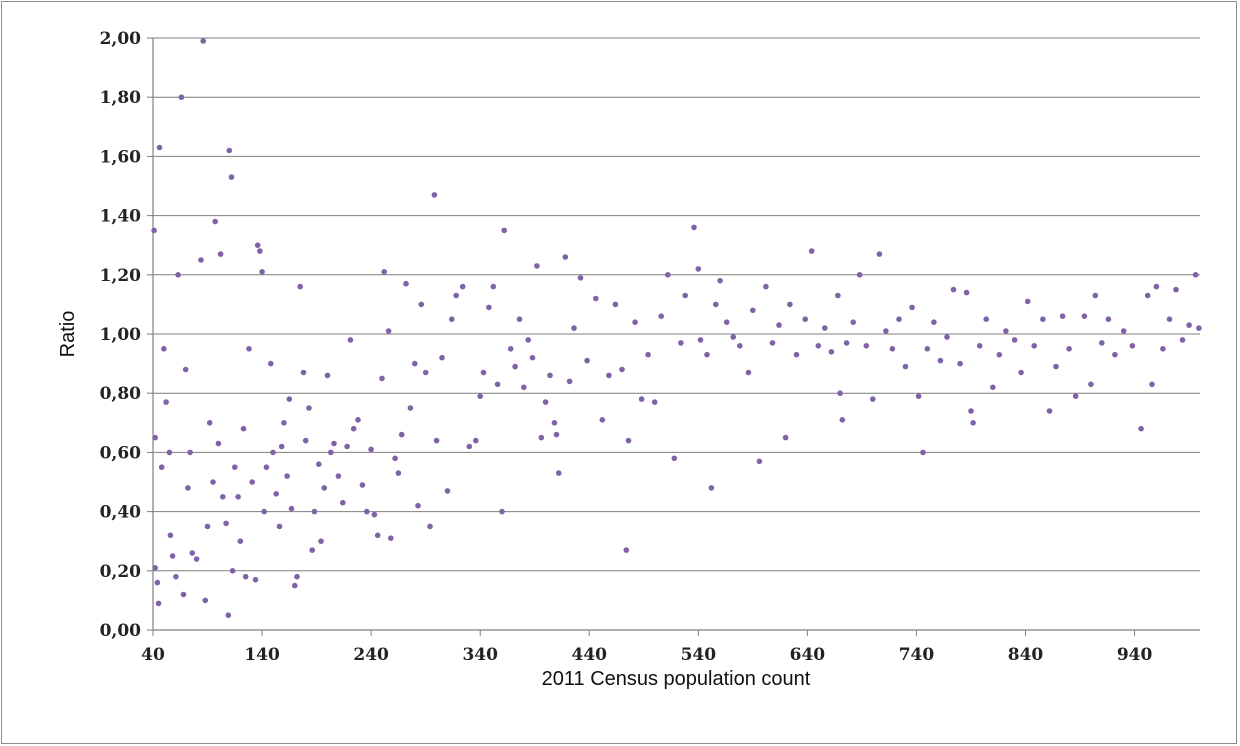  What do you see at coordinates (153, 655) in the screenshot?
I see `x-tick-label: 40` at bounding box center [153, 655].